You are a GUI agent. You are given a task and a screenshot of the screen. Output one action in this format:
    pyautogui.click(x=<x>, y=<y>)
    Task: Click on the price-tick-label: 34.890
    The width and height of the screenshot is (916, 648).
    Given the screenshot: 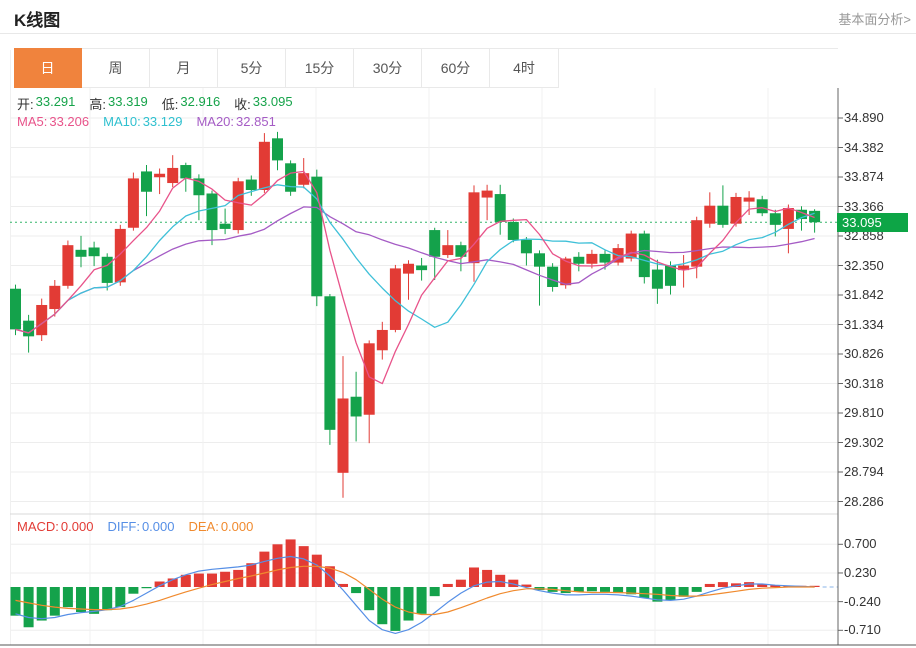 What is the action you would take?
    pyautogui.click(x=864, y=117)
    